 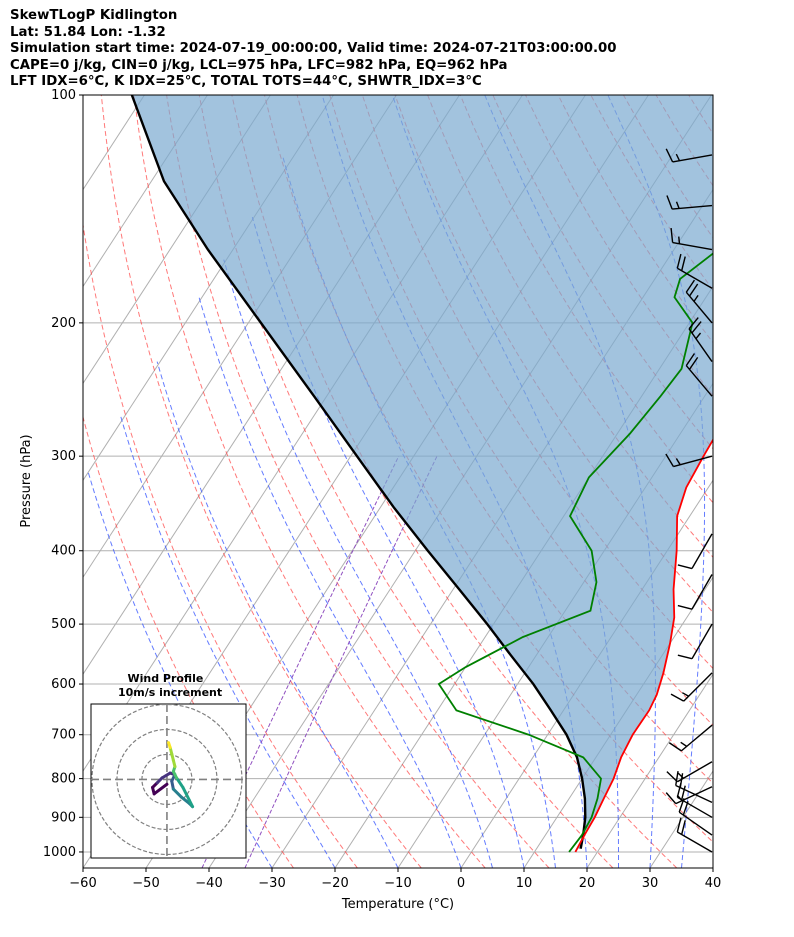 What do you see at coordinates (271, 883) in the screenshot?
I see `x-tick-label: −30` at bounding box center [271, 883].